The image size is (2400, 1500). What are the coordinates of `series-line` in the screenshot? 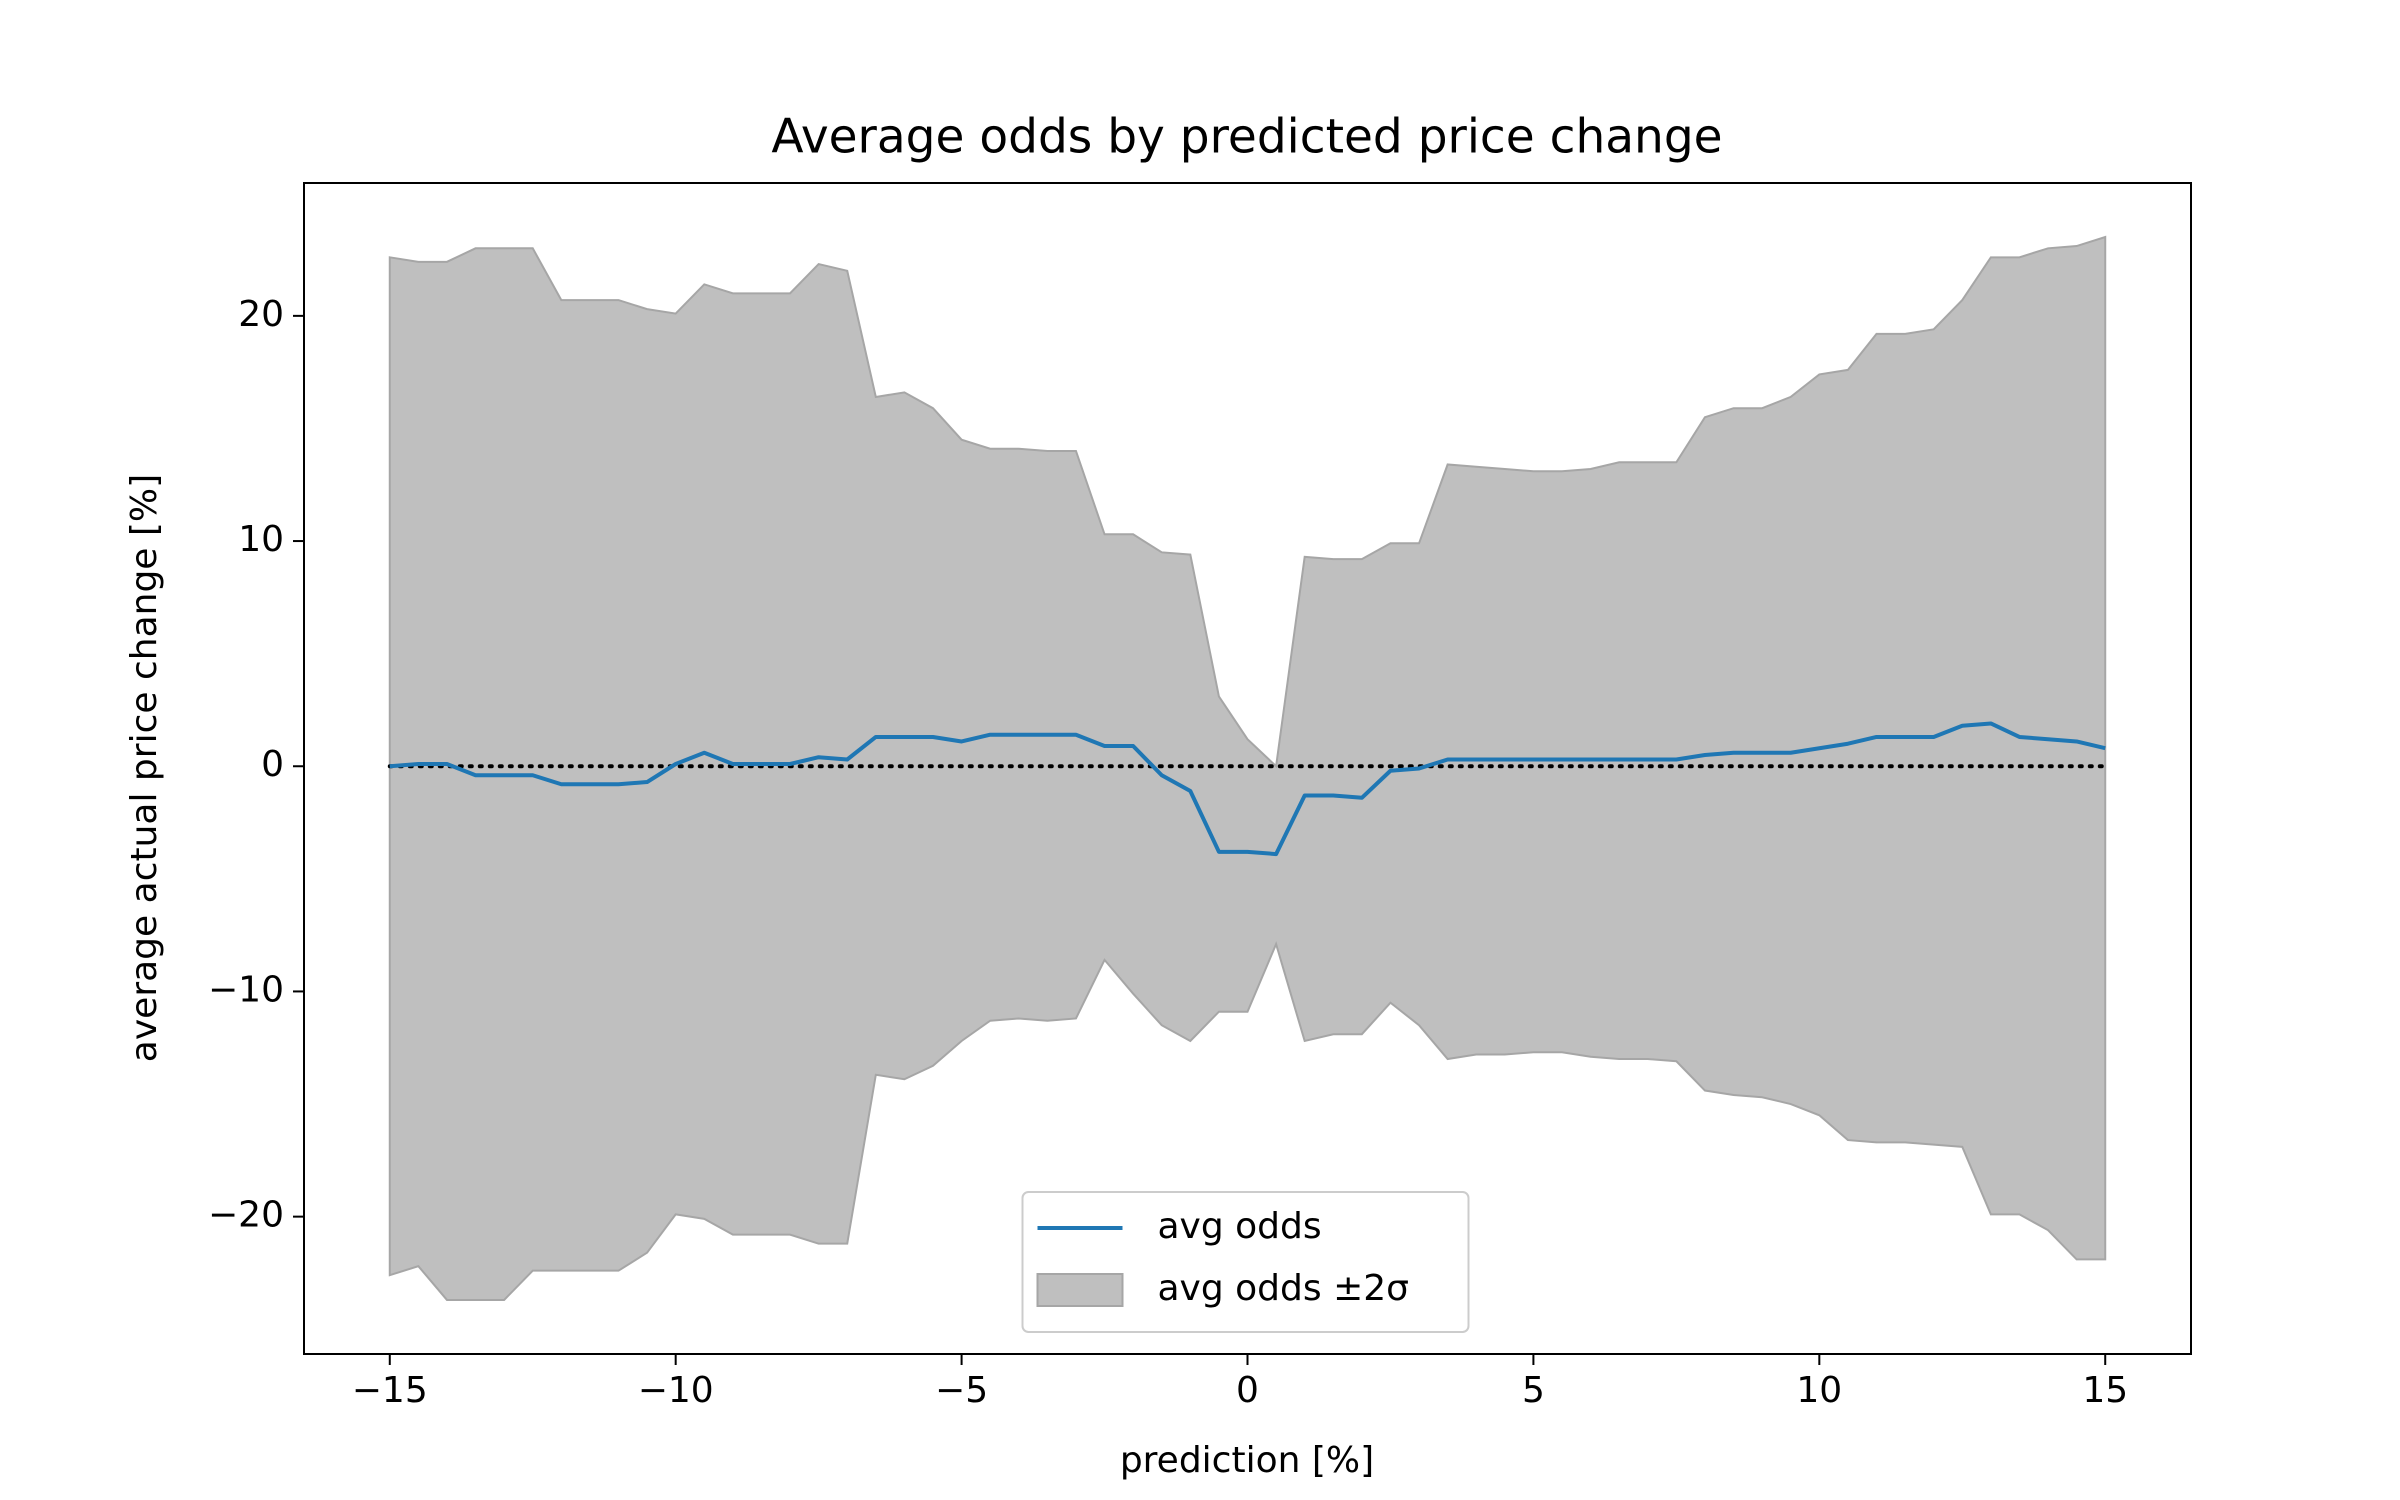 It's located at (1247, 789).